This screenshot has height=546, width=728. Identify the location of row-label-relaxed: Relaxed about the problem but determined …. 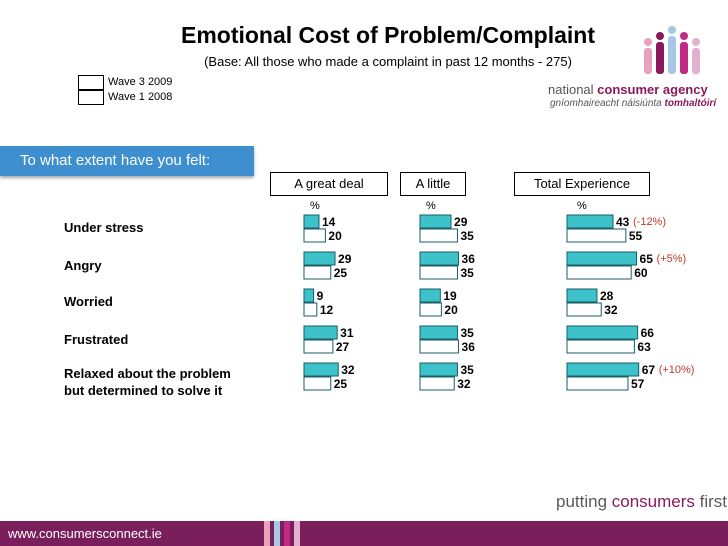
(147, 382).